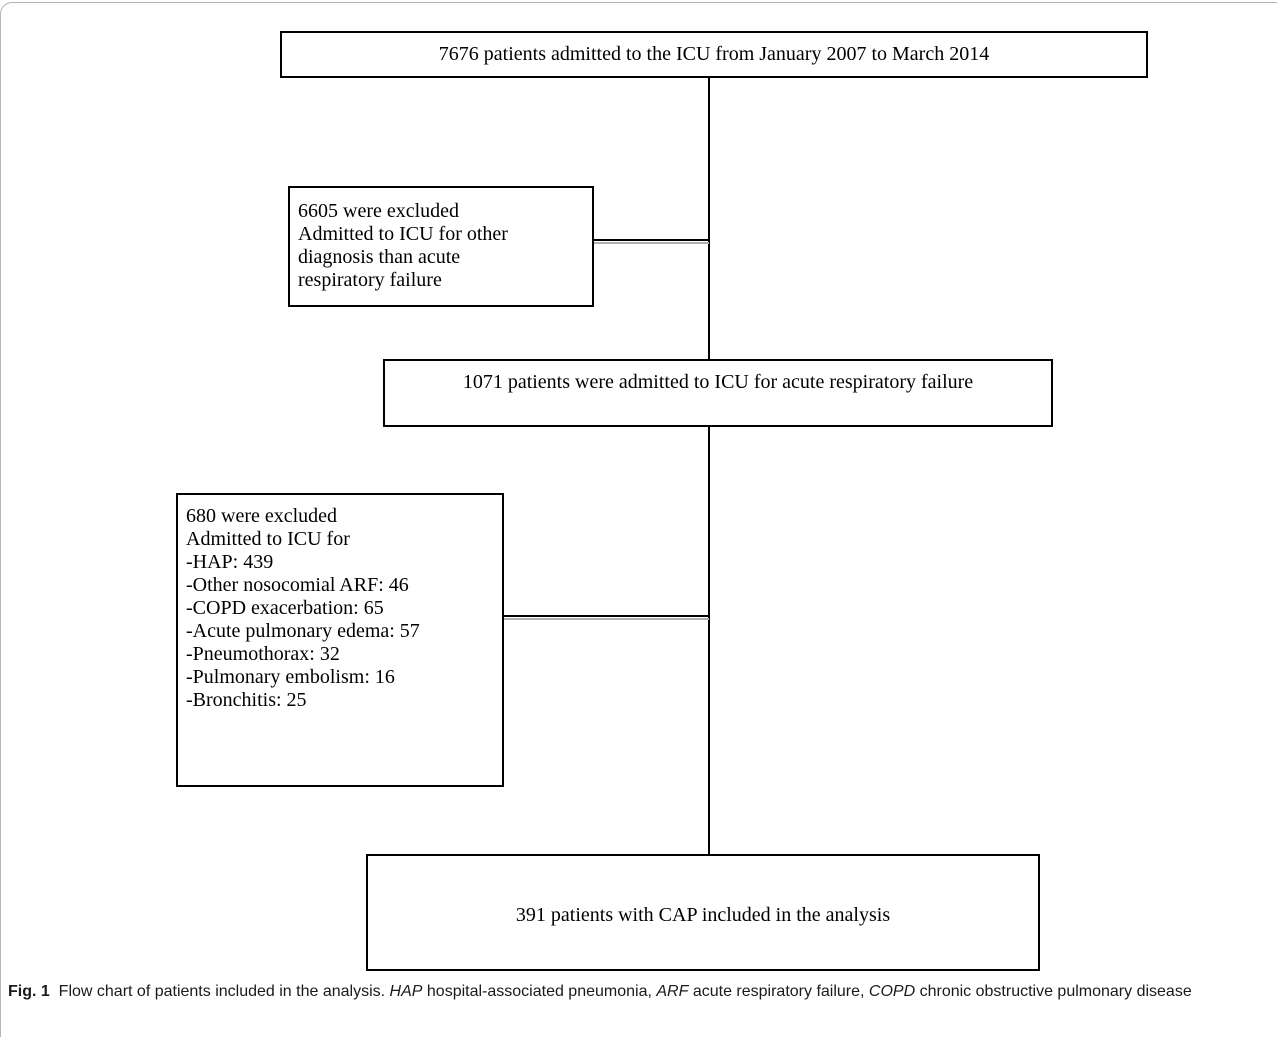 The height and width of the screenshot is (1042, 1284). Describe the element at coordinates (262, 516) in the screenshot. I see `box-second-exclusion-line: 680 were excluded` at that location.